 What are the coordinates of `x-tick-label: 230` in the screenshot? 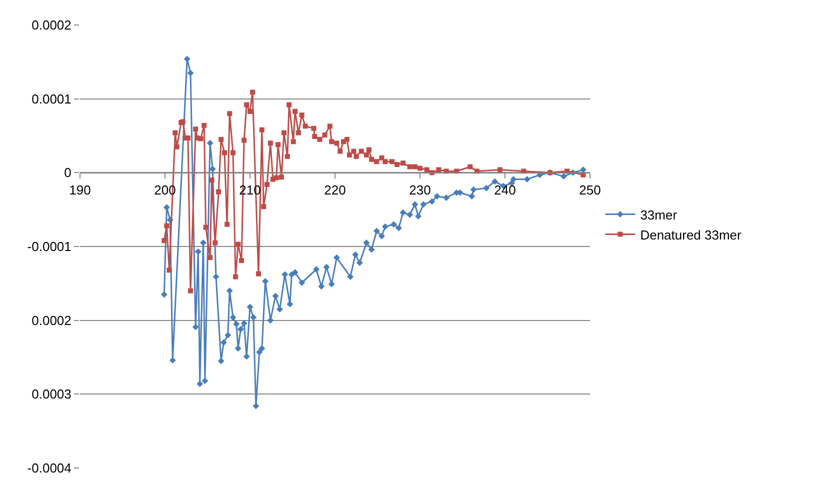 It's located at (420, 190).